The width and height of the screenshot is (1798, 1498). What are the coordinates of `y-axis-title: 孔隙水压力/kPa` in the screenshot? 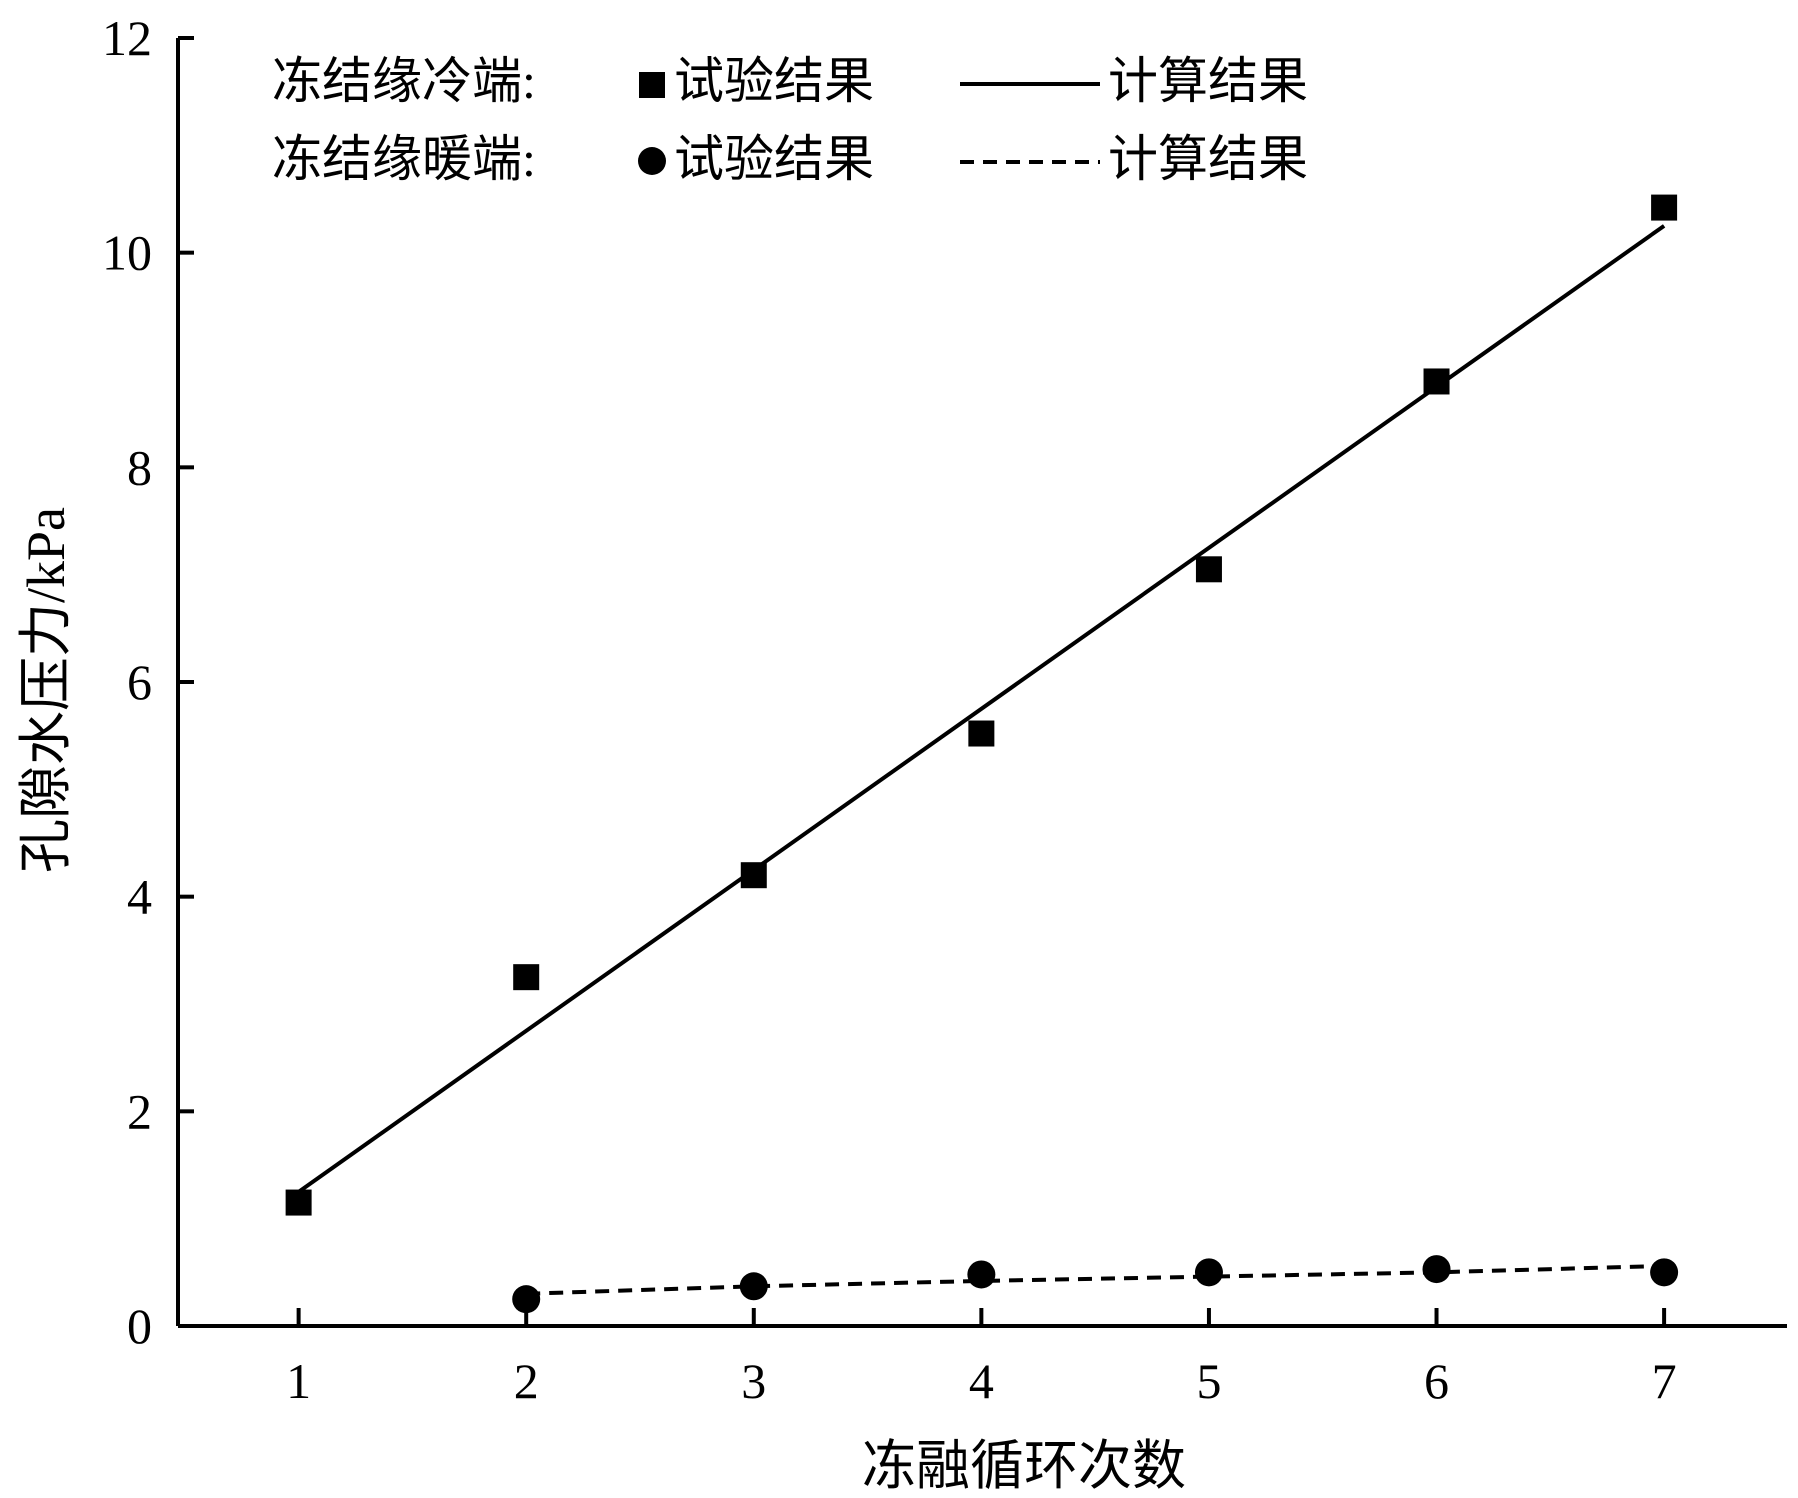 It's located at (46, 690).